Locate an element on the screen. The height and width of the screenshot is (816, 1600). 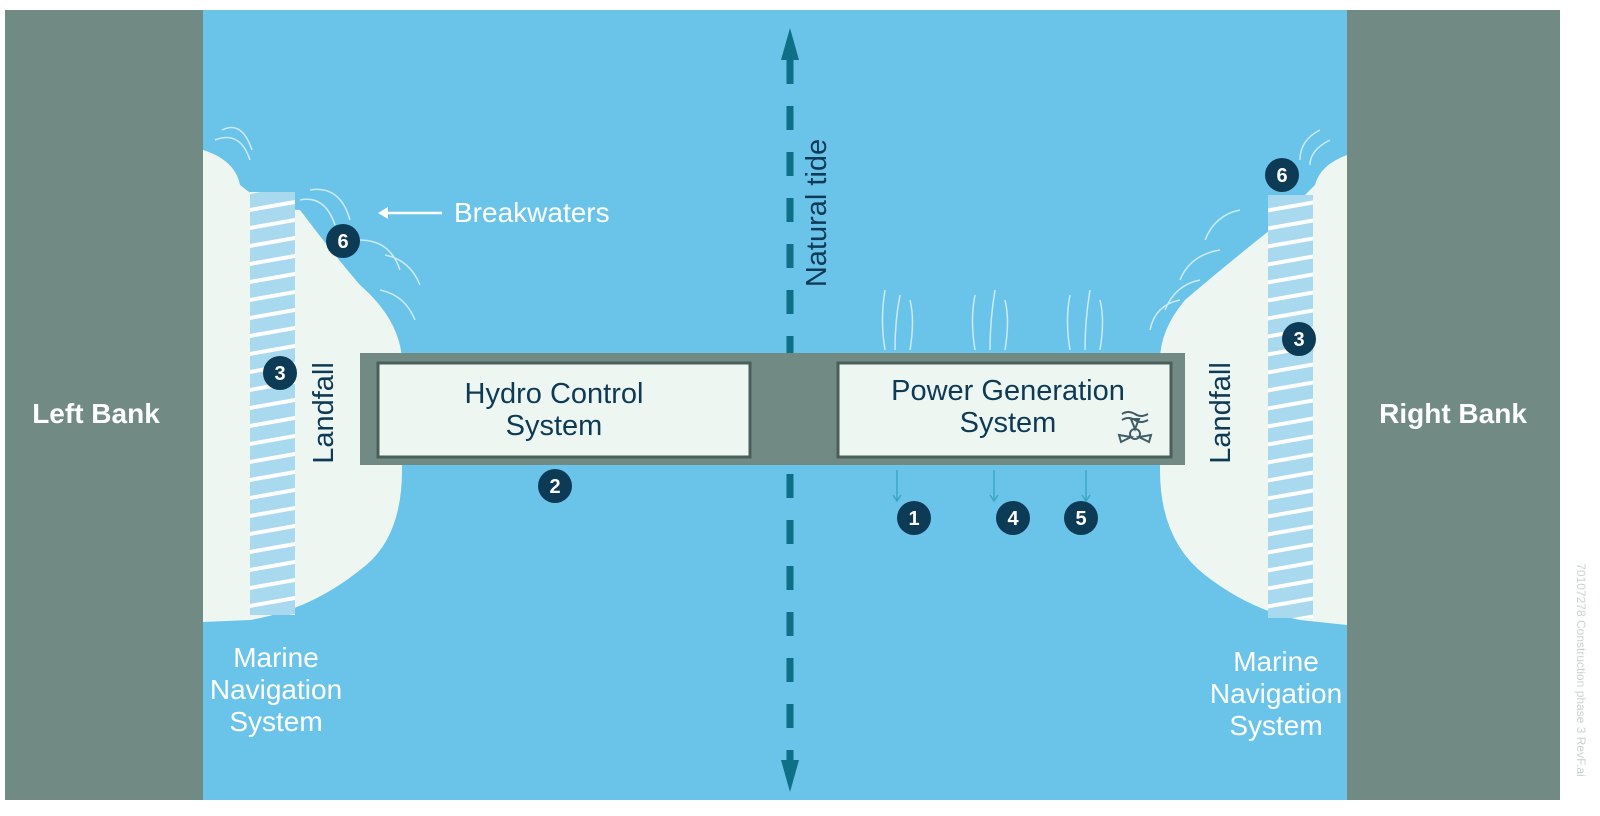
svg-text: 2 is located at coordinates (554, 487).